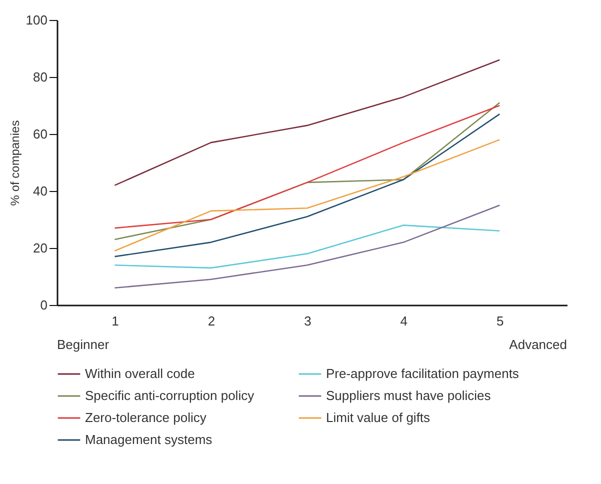 The height and width of the screenshot is (484, 601). Describe the element at coordinates (149, 439) in the screenshot. I see `legend-label: Management systems` at that location.